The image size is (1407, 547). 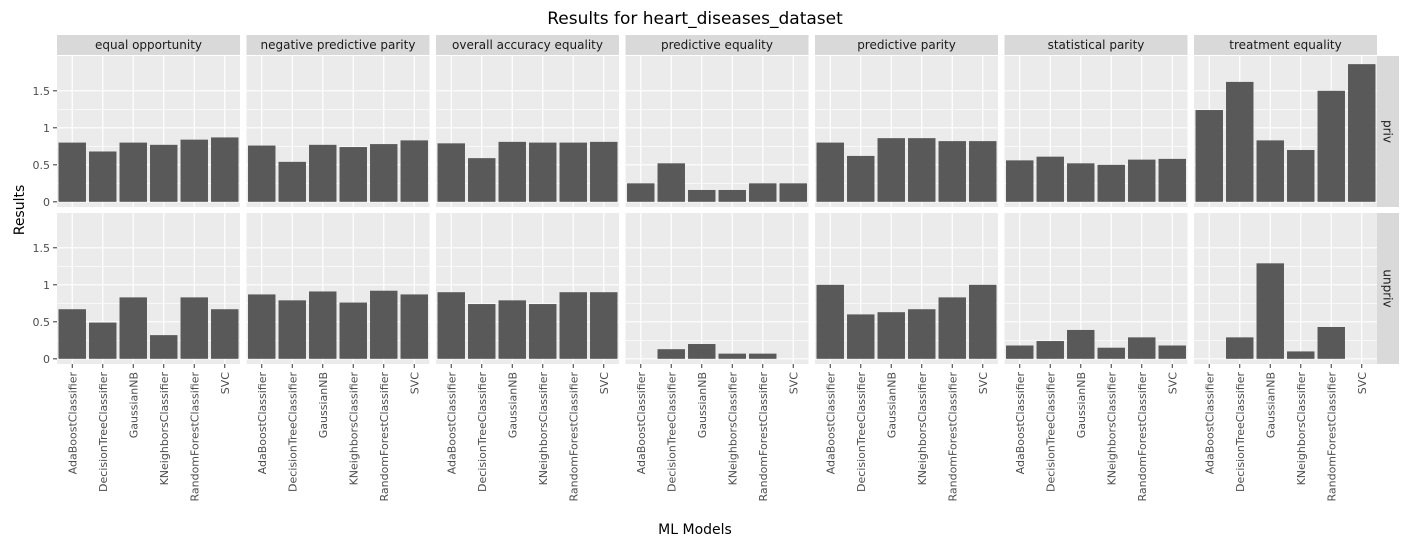 I want to click on facet-label-treatment-equality: treatment equality, so click(x=1285, y=45).